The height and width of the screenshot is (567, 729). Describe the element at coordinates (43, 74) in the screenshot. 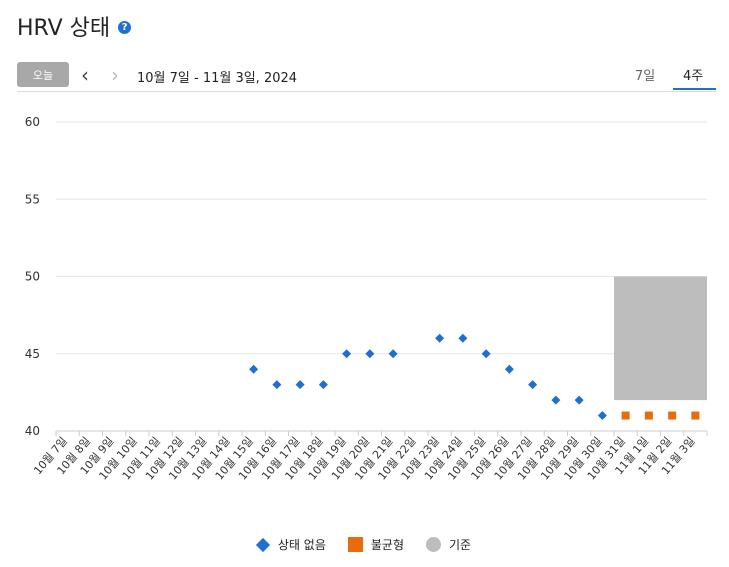

I see `today-button: 오늘` at that location.